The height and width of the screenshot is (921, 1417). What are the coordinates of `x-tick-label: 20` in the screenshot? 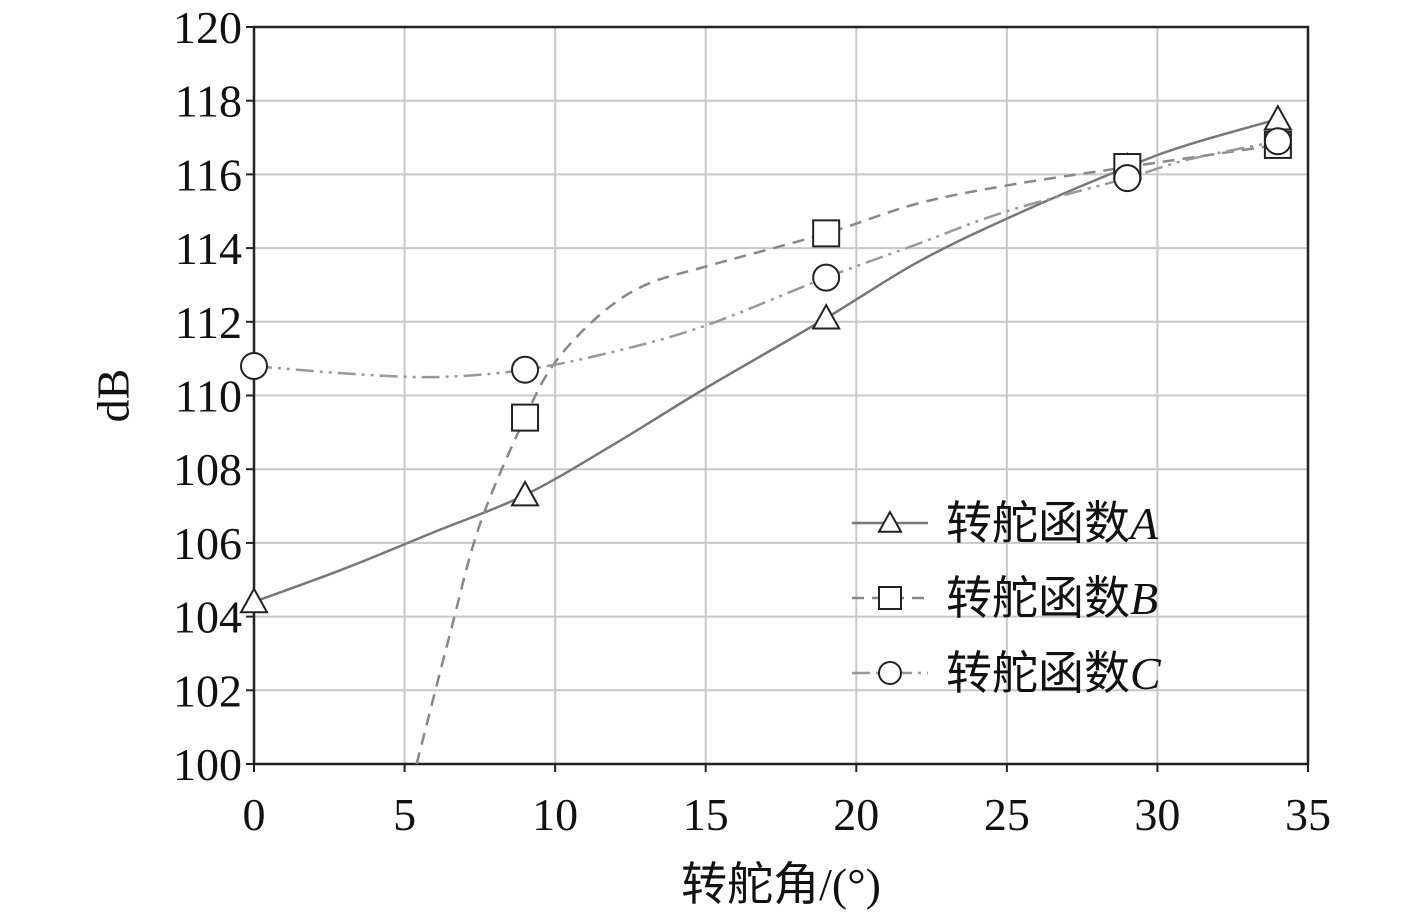 It's located at (856, 814).